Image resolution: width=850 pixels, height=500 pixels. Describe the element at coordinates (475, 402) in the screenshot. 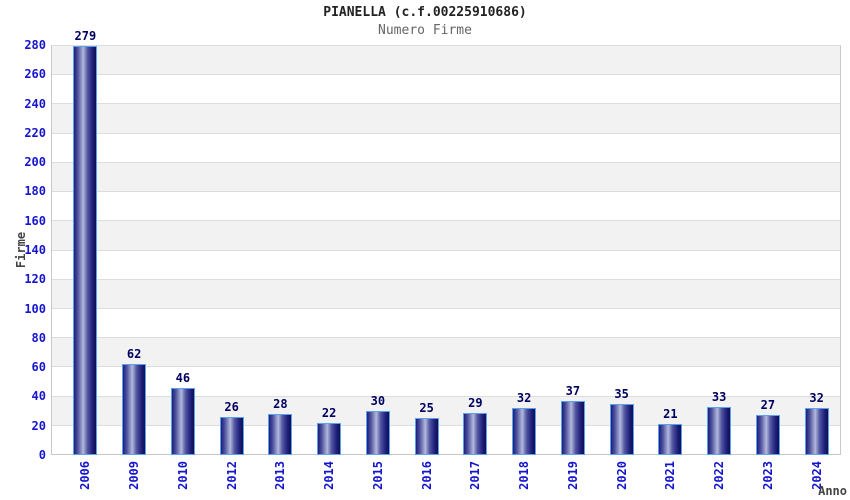

I see `bar-value-label: 29` at that location.